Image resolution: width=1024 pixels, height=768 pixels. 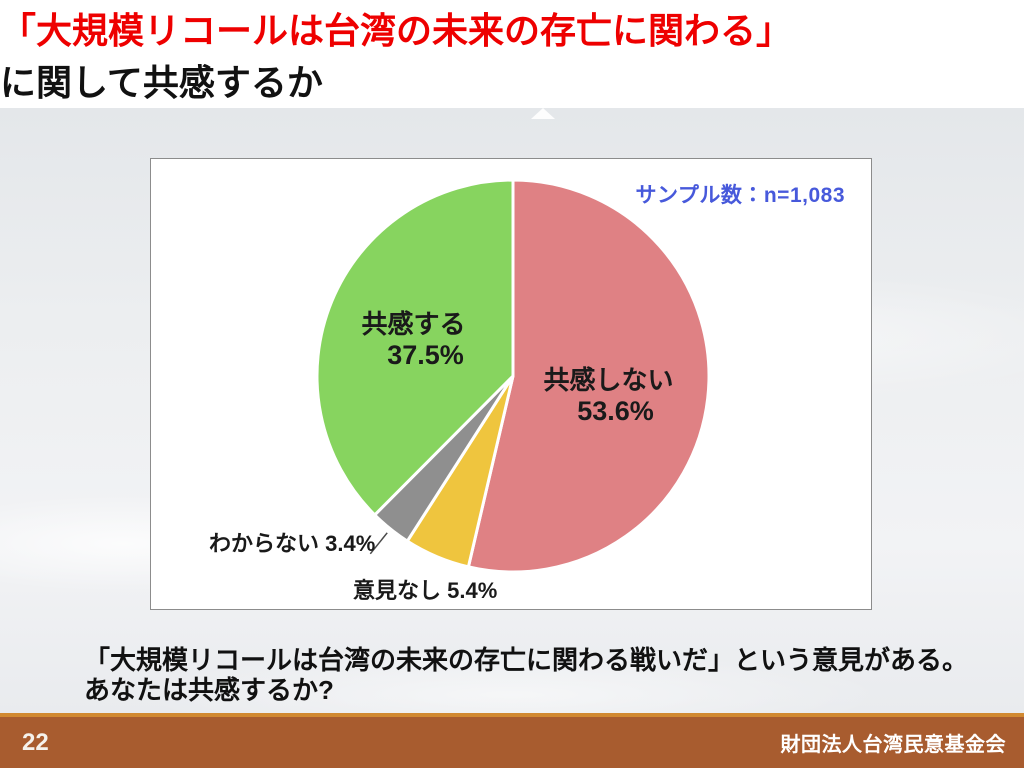 What do you see at coordinates (378, 543) in the screenshot?
I see `leader-line-dont-know` at bounding box center [378, 543].